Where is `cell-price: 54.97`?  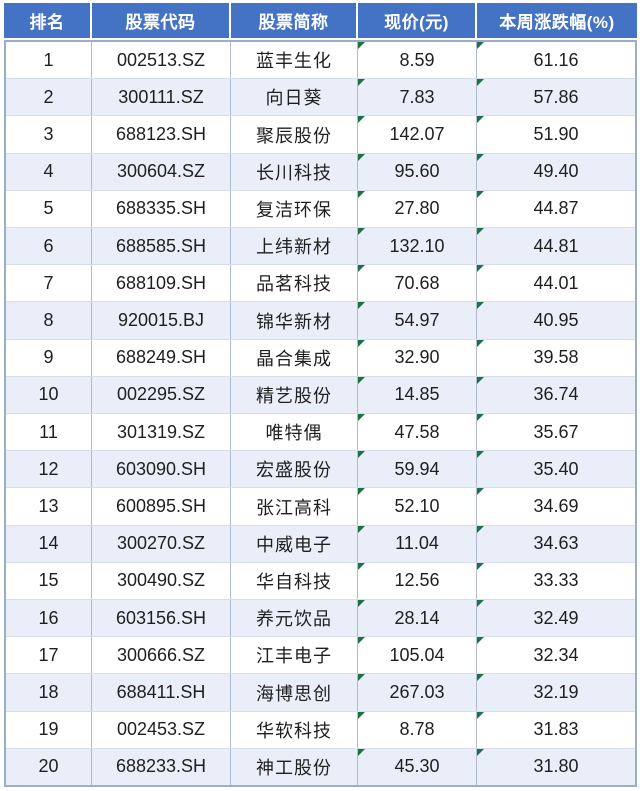 cell-price: 54.97 is located at coordinates (416, 320).